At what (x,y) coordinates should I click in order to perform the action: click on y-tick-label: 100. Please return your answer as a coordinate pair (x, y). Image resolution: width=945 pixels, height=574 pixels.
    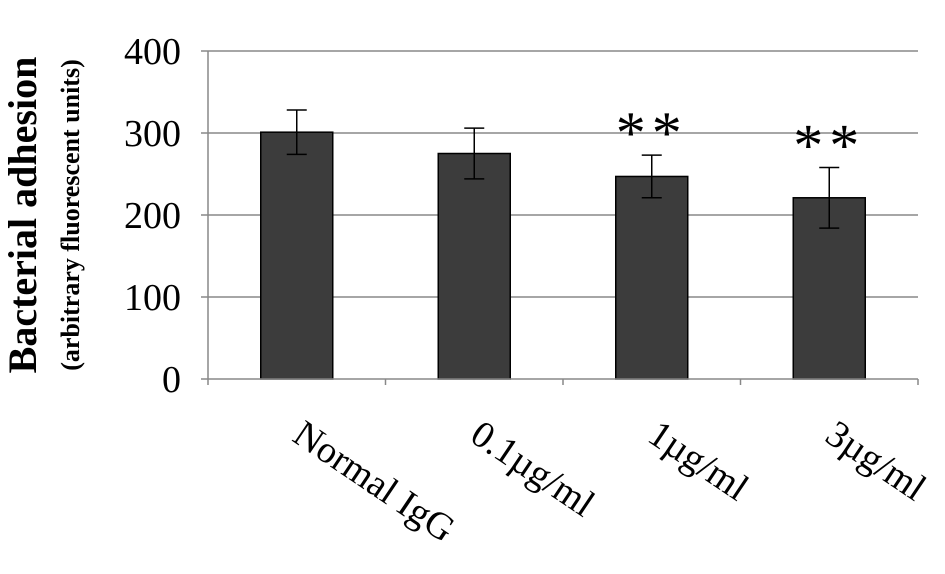
    Looking at the image, I should click on (152, 298).